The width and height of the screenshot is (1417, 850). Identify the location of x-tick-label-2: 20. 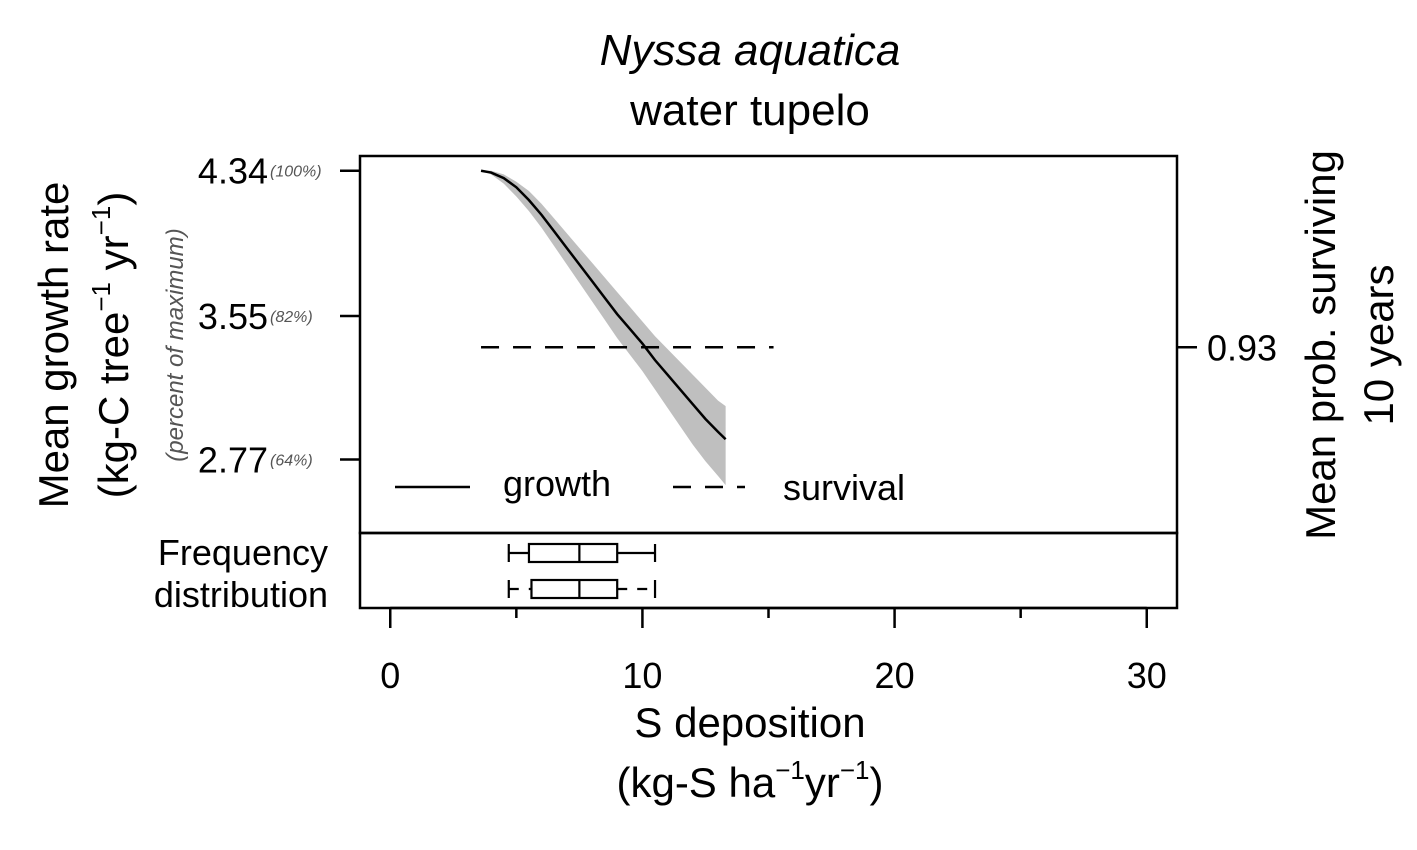
(895, 675).